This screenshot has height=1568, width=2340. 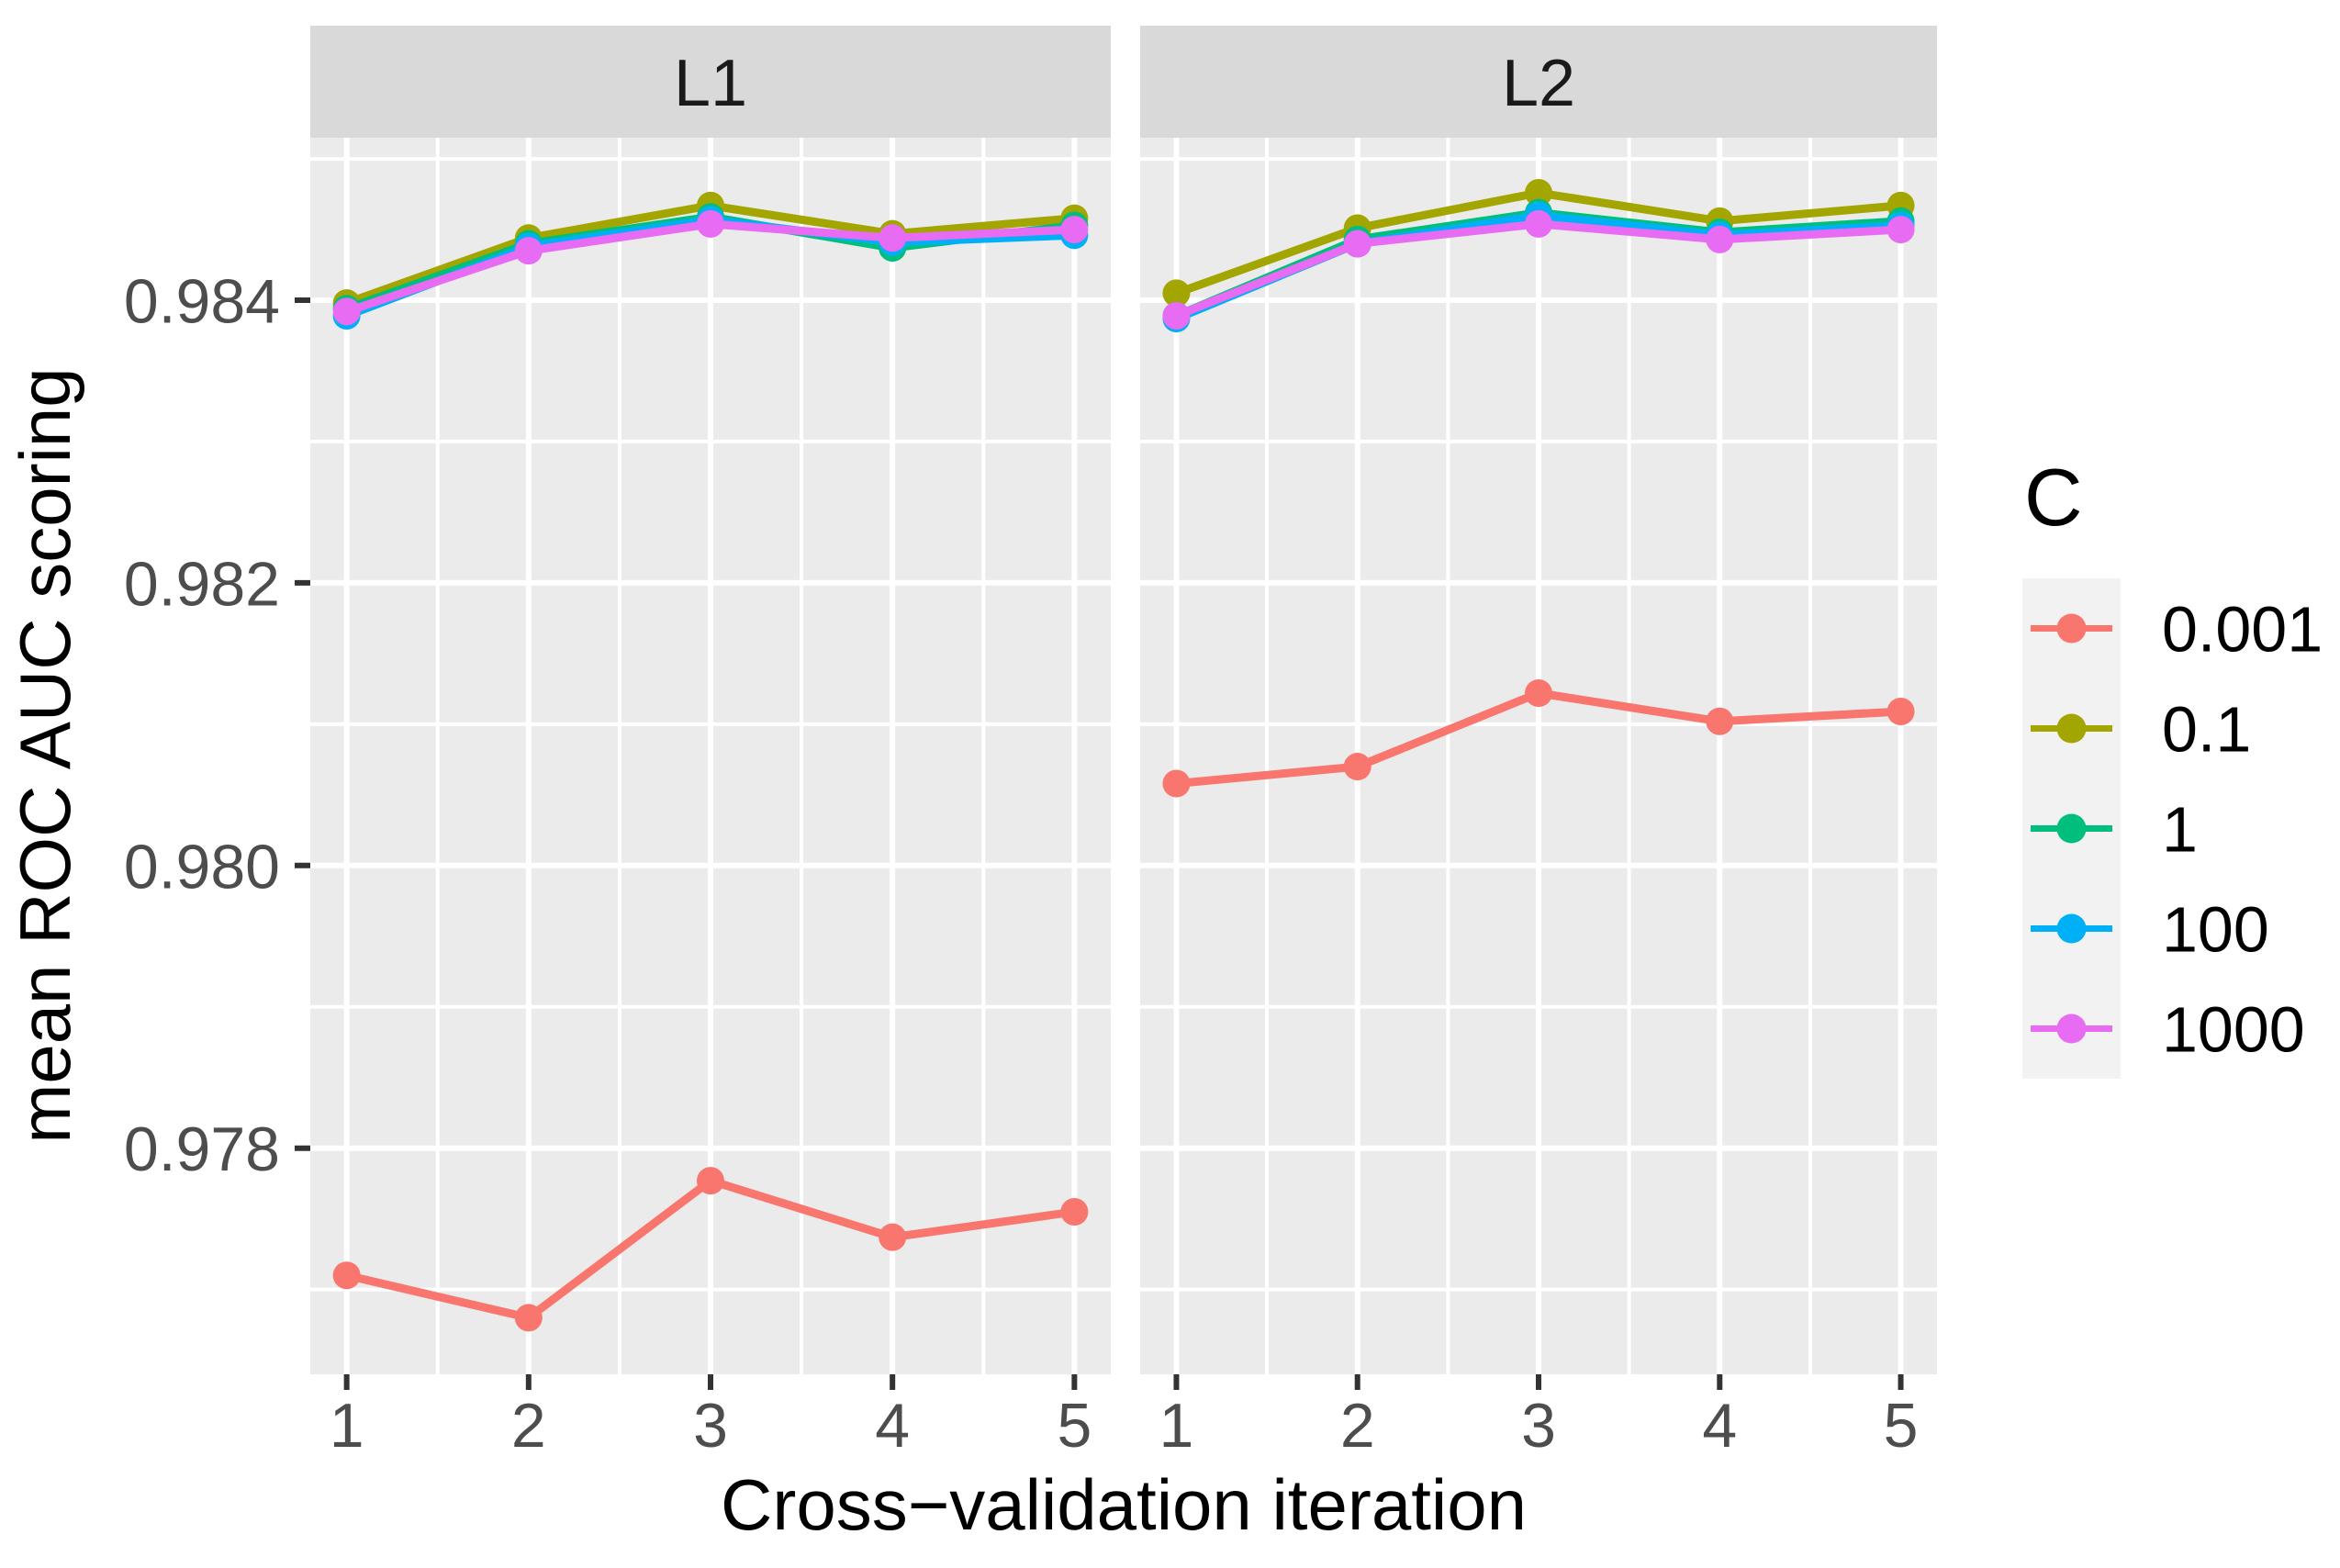 What do you see at coordinates (202, 867) in the screenshot?
I see `y-tick-label-0.980: 0.980` at bounding box center [202, 867].